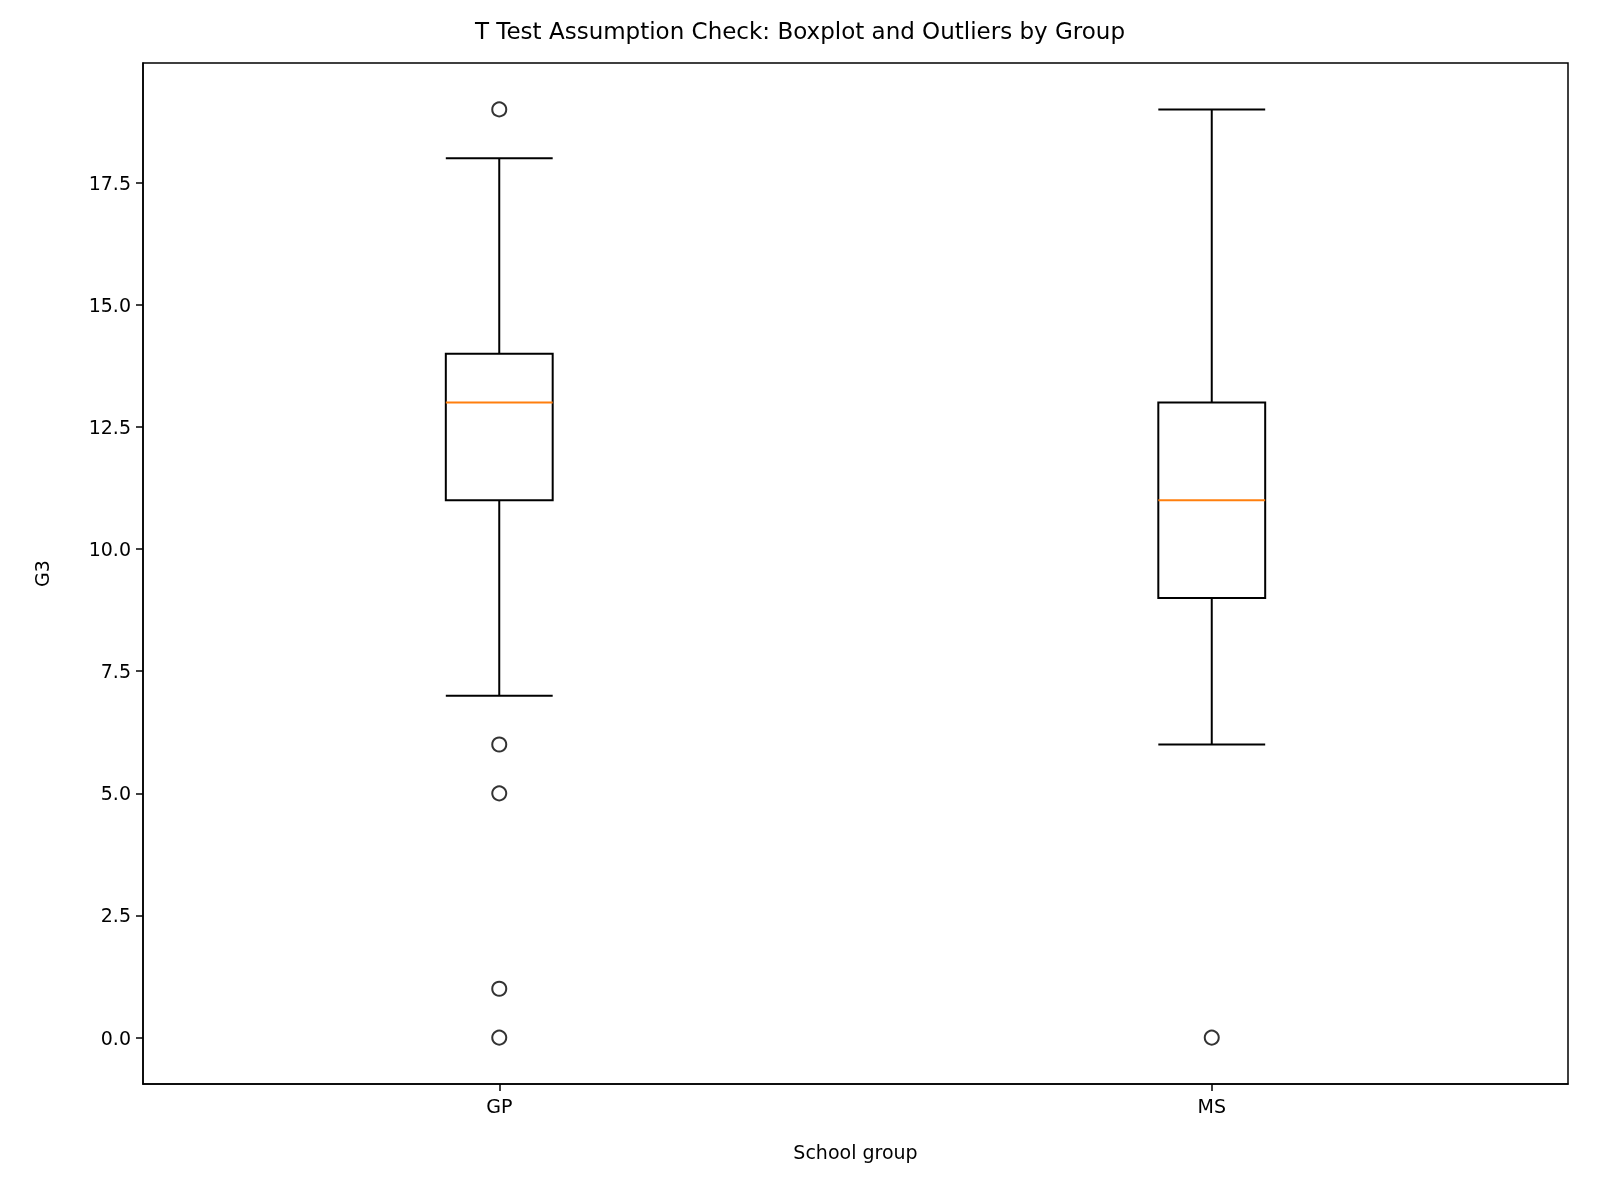 The image size is (1600, 1192). I want to click on y-tick-label: 15.0, so click(109, 304).